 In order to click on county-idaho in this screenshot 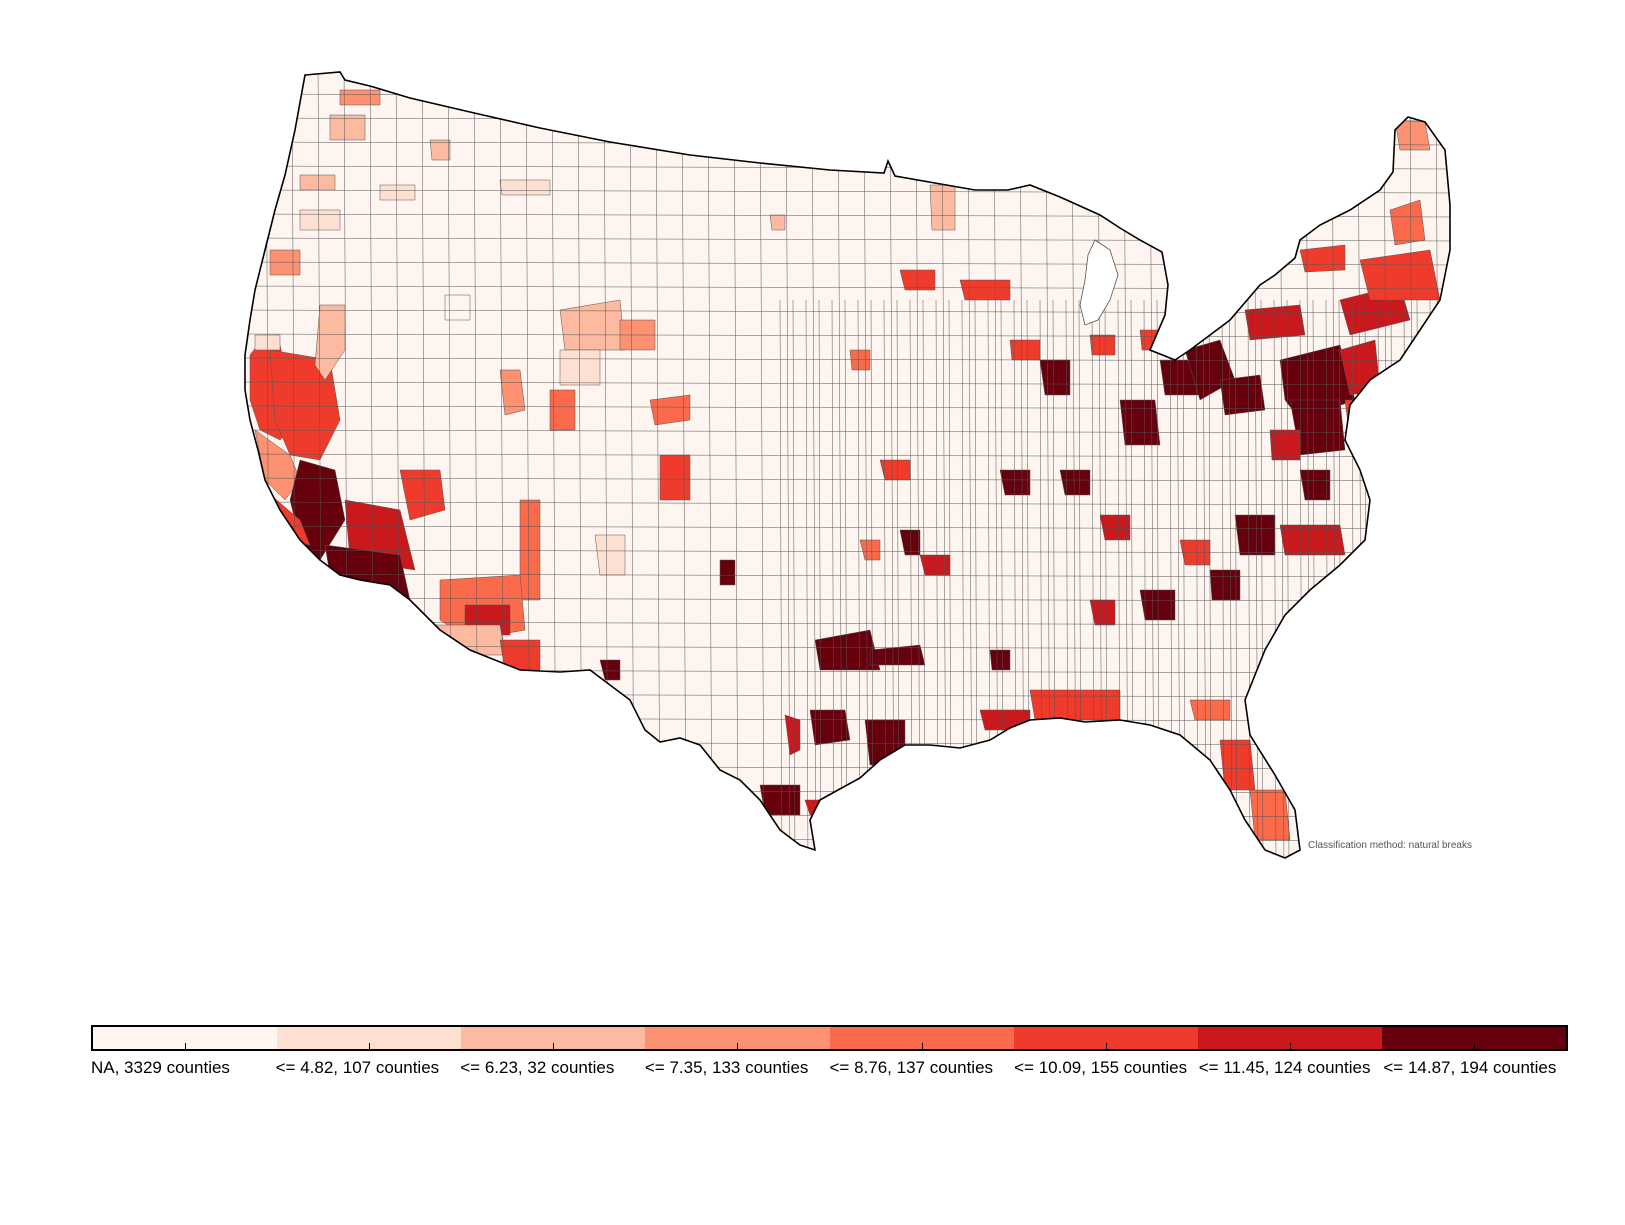, I will do `click(457, 307)`.